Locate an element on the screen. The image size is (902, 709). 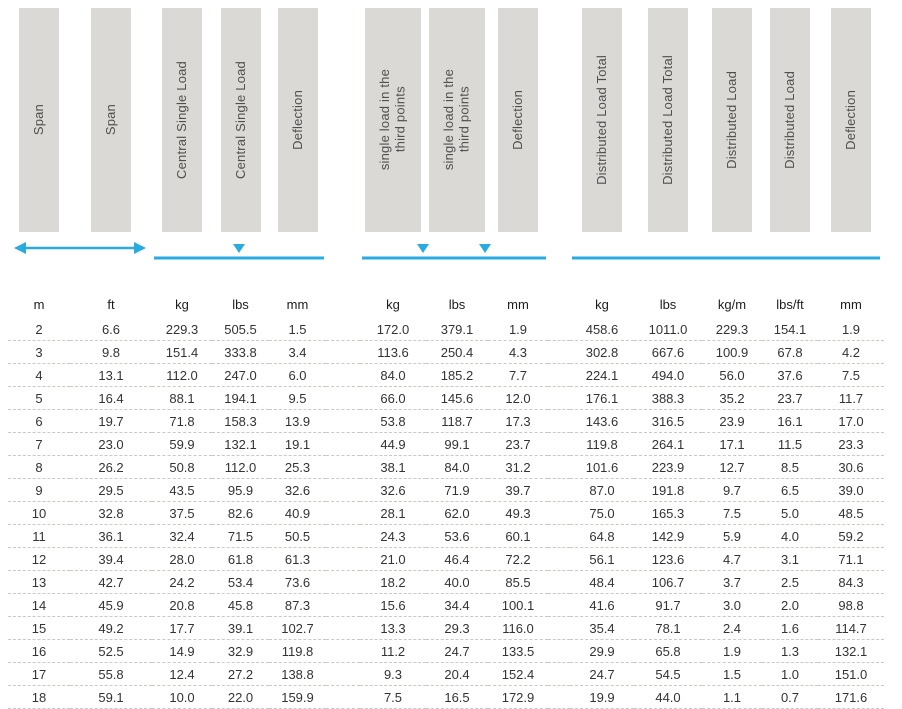
table-cell: 133.5 is located at coordinates (518, 651).